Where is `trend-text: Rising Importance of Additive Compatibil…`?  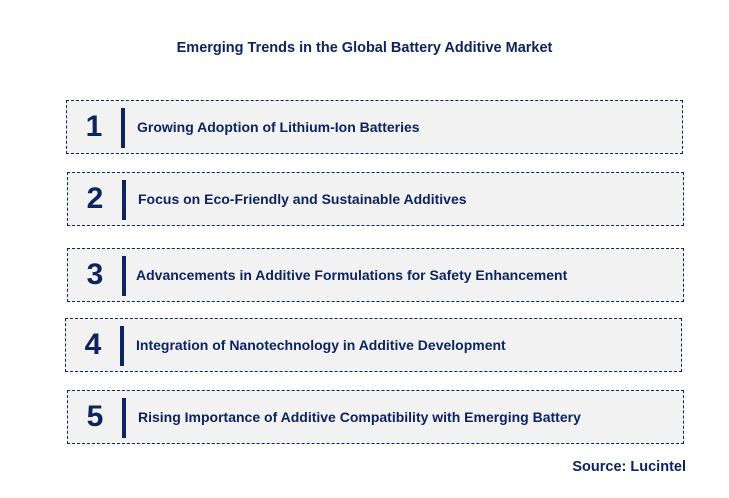 trend-text: Rising Importance of Additive Compatibil… is located at coordinates (359, 417).